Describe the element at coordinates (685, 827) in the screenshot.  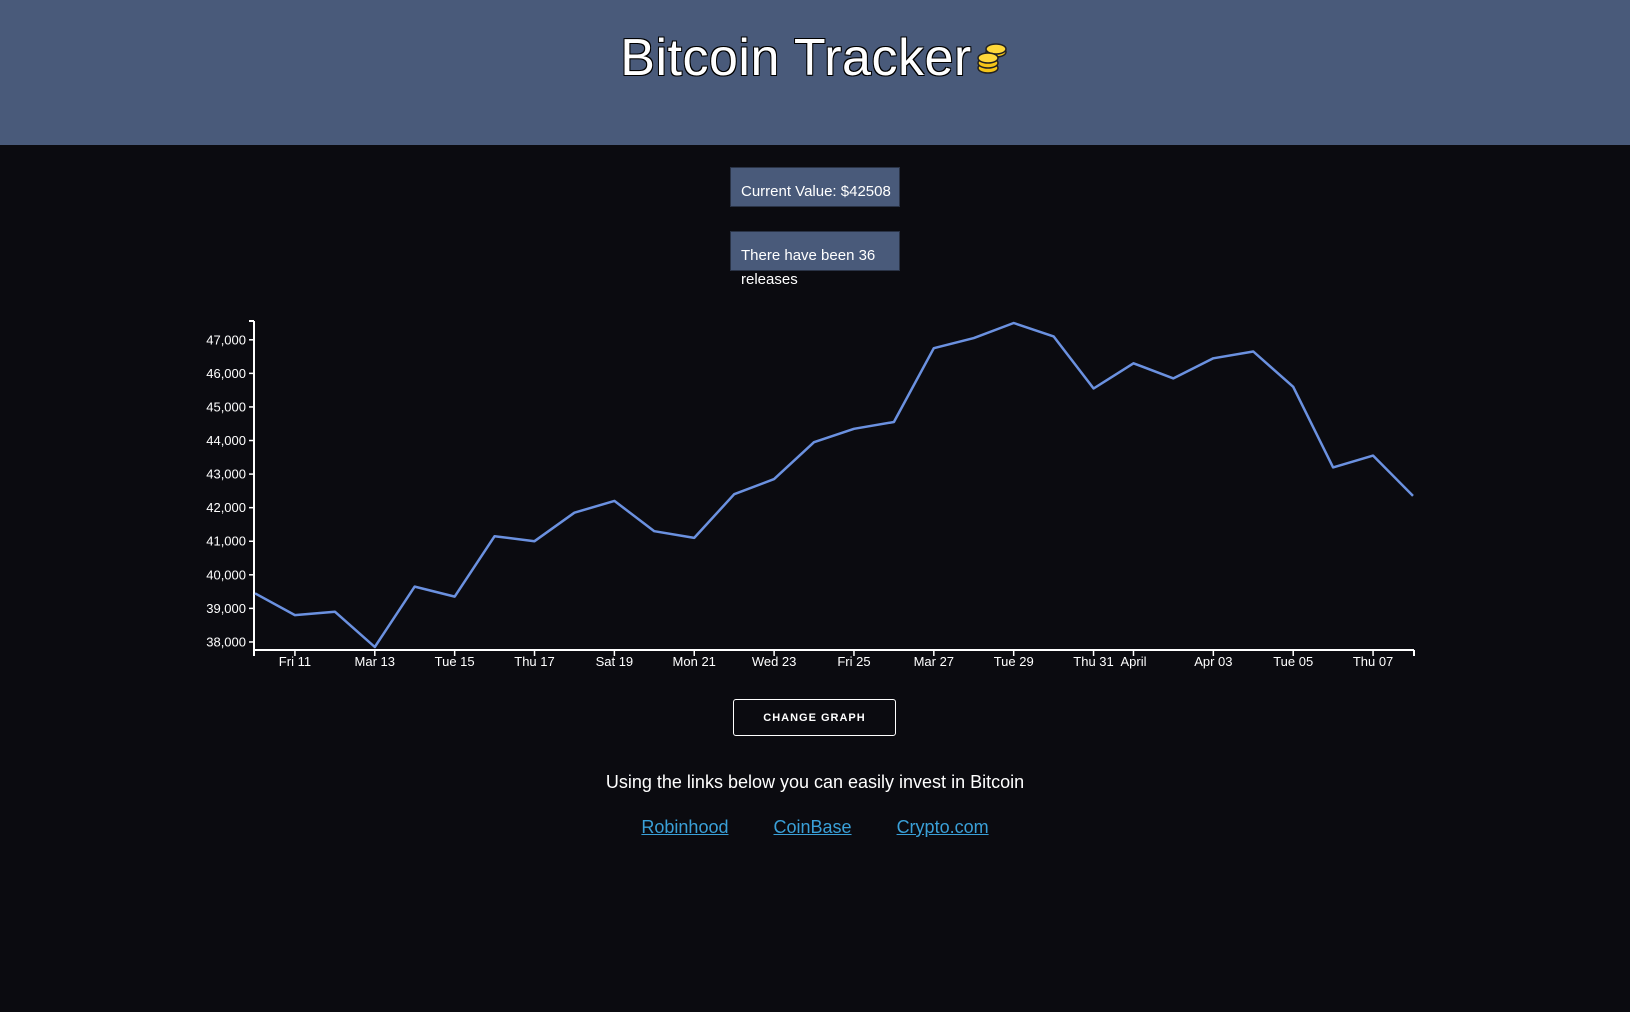
I see `robinhood-link: Robinhood` at that location.